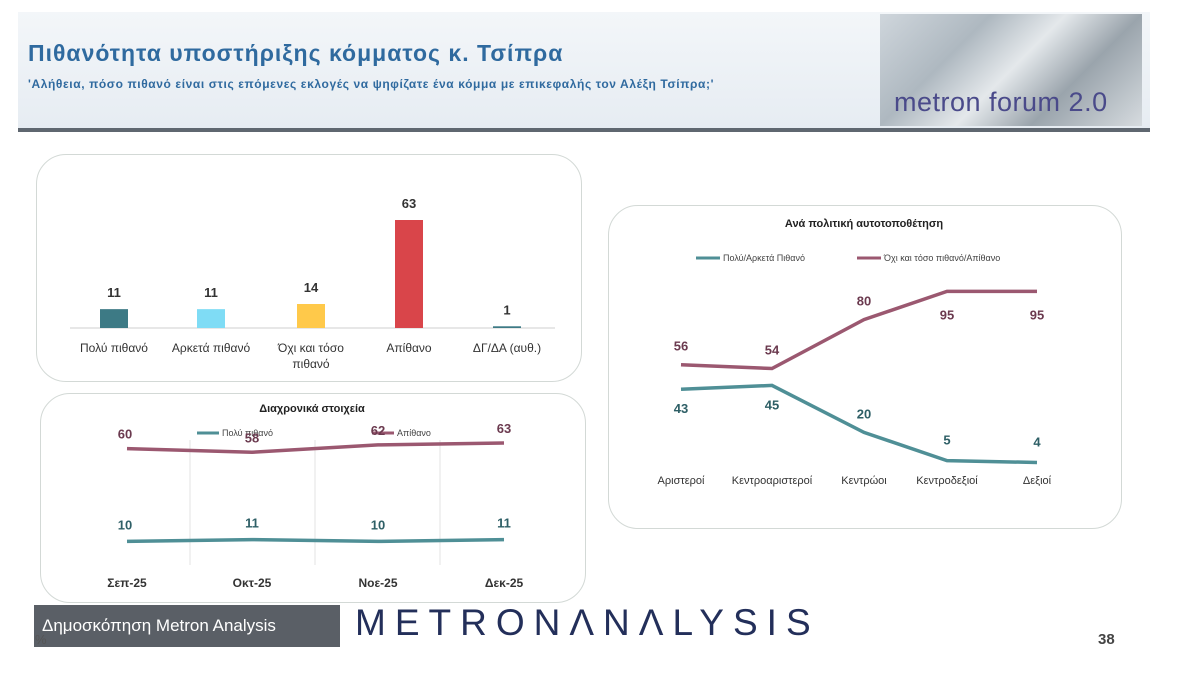  Describe the element at coordinates (507, 348) in the screenshot. I see `bar-category-label: ΔΓ/ΔΑ (αυθ.)` at that location.